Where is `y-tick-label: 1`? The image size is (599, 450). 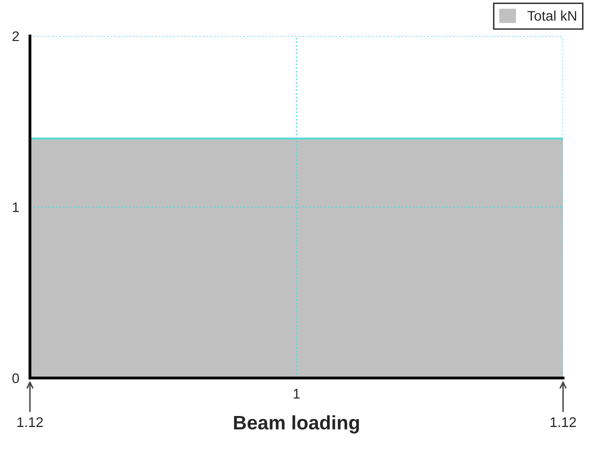
y-tick-label: 1 is located at coordinates (15, 207).